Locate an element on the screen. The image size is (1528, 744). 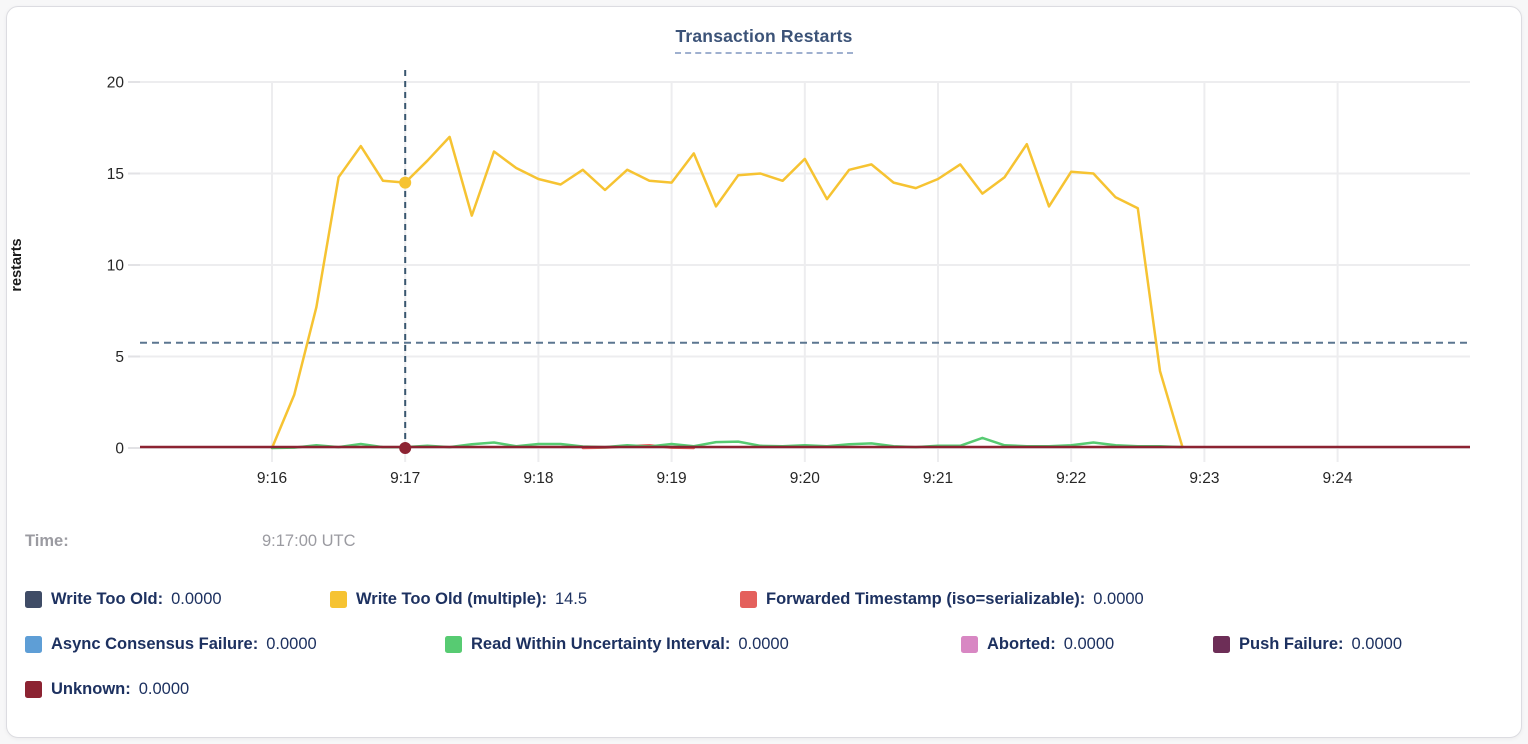
svg-text: 10 is located at coordinates (116, 266).